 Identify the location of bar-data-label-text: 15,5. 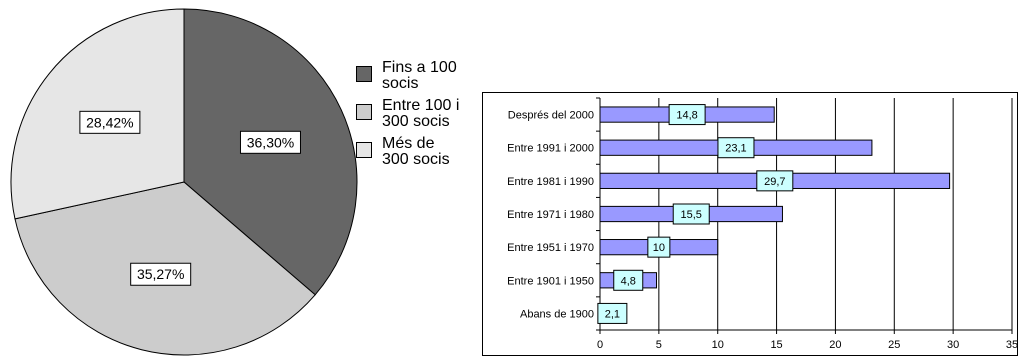
(691, 215).